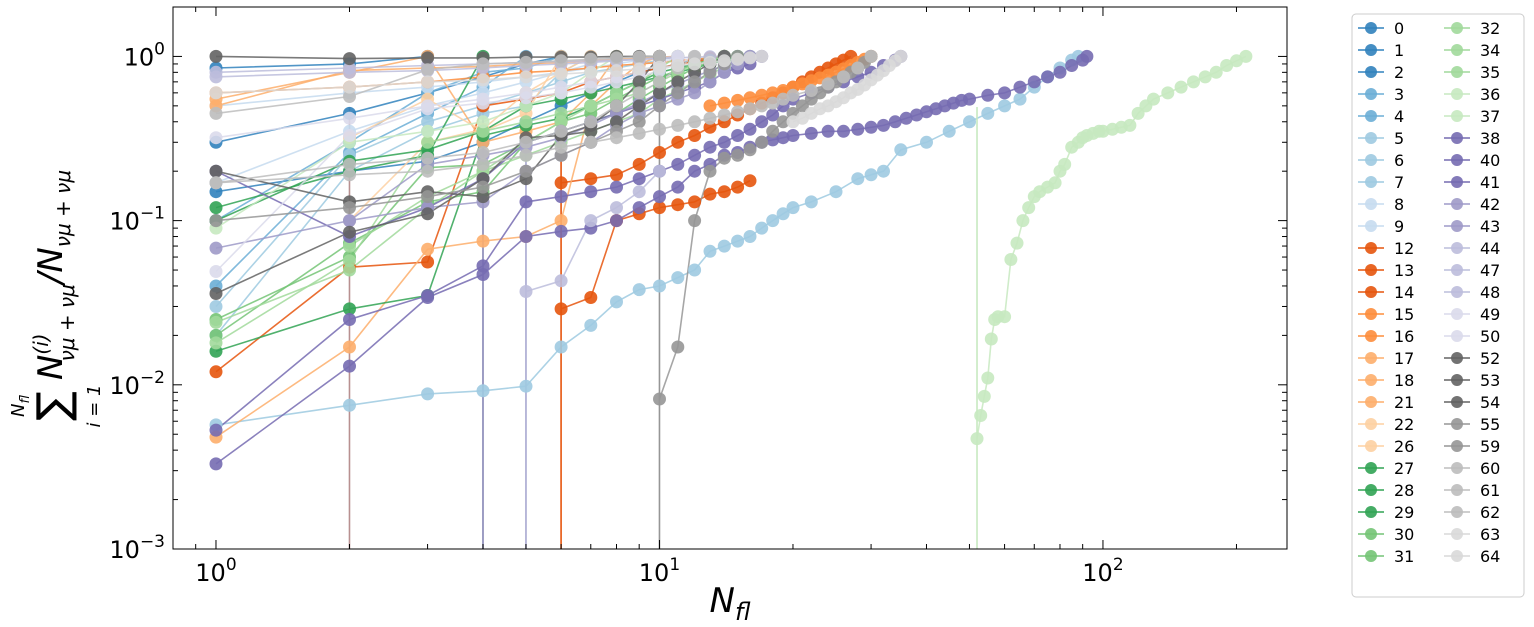 The height and width of the screenshot is (627, 1534). Describe the element at coordinates (137, 220) in the screenshot. I see `y-tick-label: 10⁻¹` at that location.